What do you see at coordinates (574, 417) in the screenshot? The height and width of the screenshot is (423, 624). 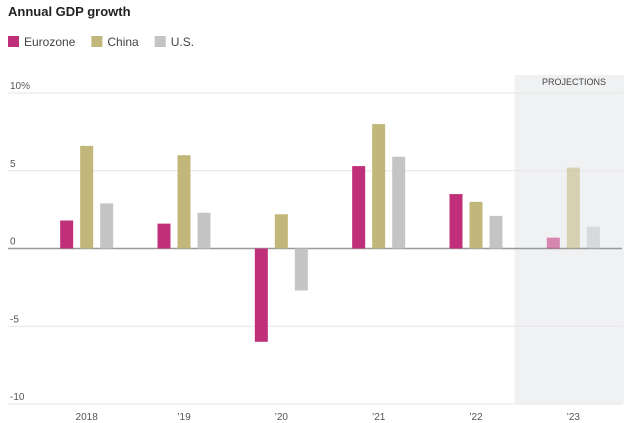 I see `x-tick-label: ’23` at bounding box center [574, 417].